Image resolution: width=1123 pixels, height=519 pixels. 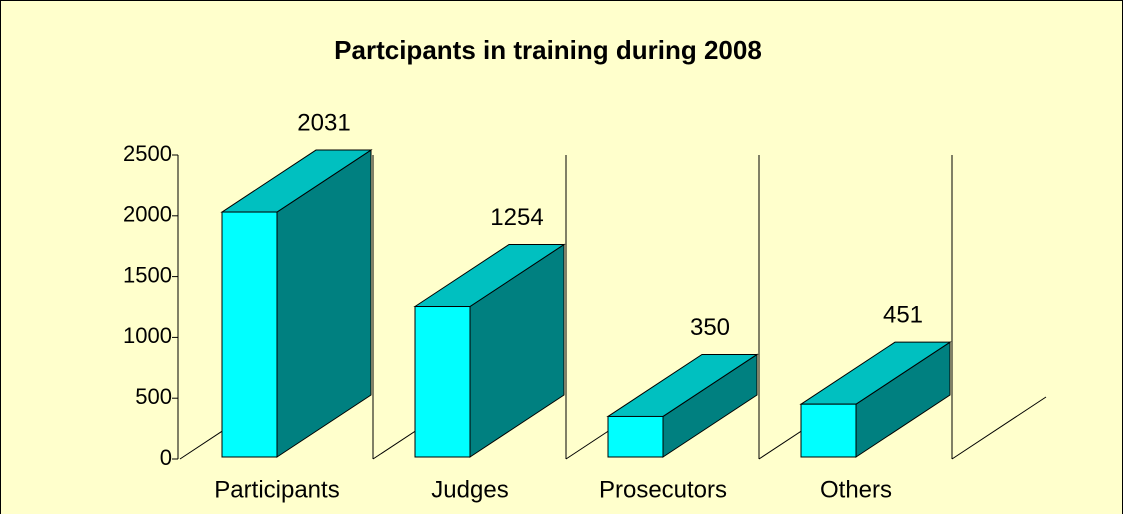 I want to click on y-tick-label: 2000, so click(x=147, y=214).